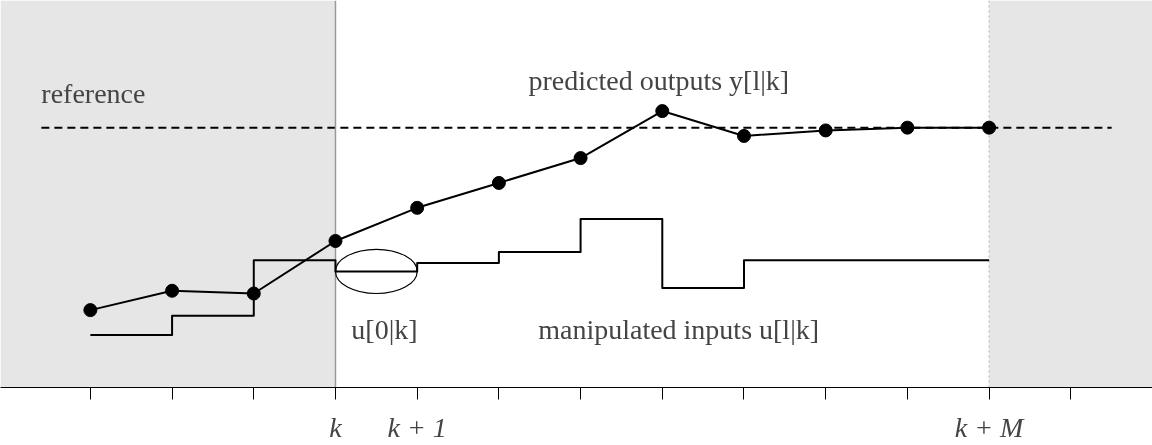 This screenshot has width=1152, height=445. What do you see at coordinates (679, 329) in the screenshot?
I see `annotation: manipulated inputs u[l|k]` at bounding box center [679, 329].